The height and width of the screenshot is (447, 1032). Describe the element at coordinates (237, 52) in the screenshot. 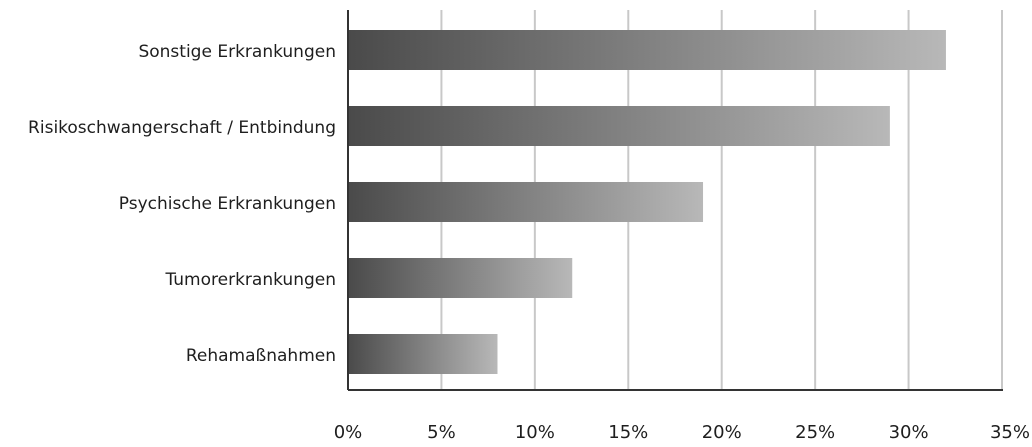

I see `category-label: Sonstige Erkrankungen` at that location.